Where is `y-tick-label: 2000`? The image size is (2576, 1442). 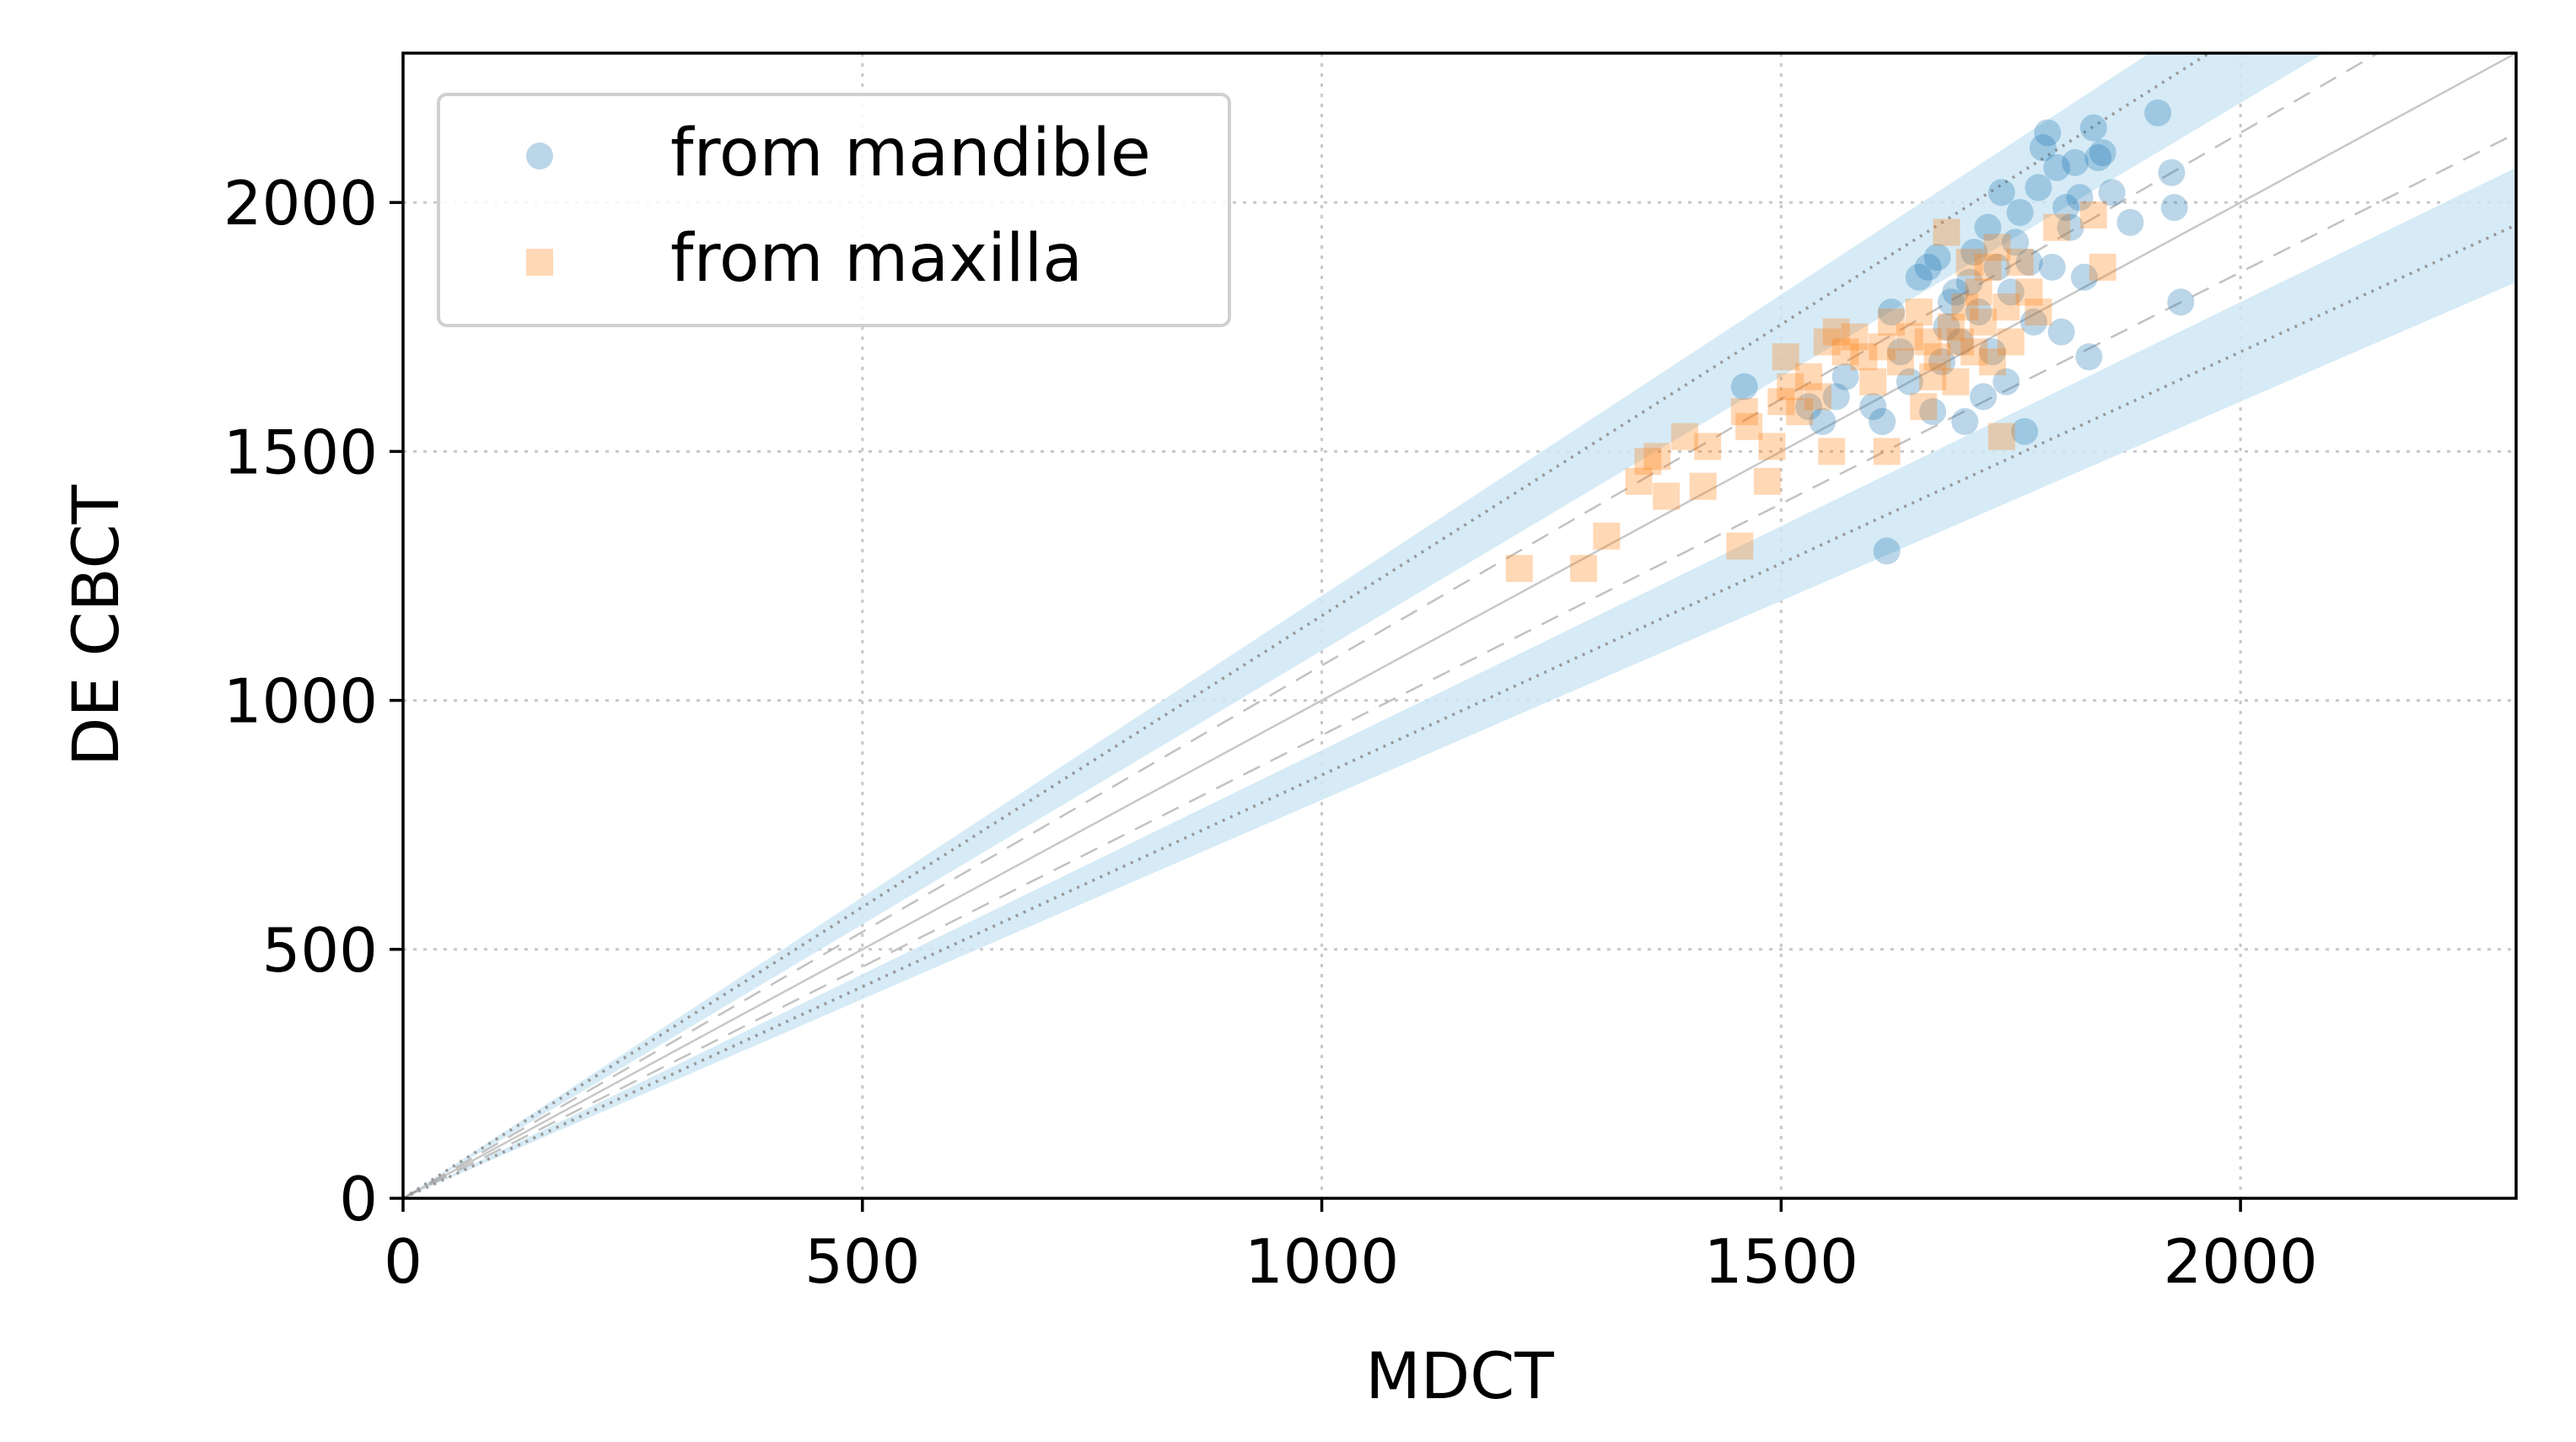 y-tick-label: 2000 is located at coordinates (301, 203).